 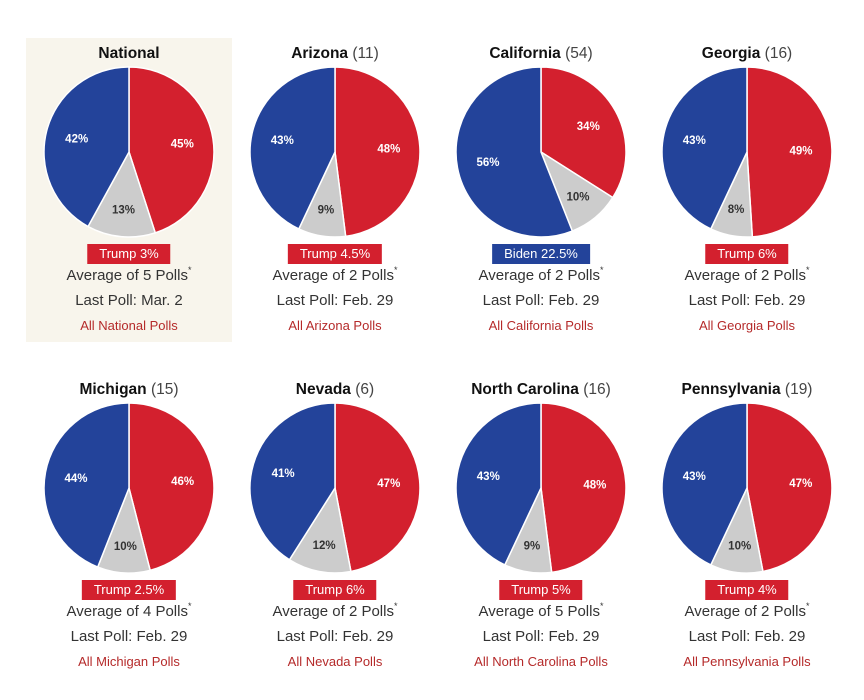 I want to click on average-polls: Average of 5 Polls*, so click(x=541, y=611).